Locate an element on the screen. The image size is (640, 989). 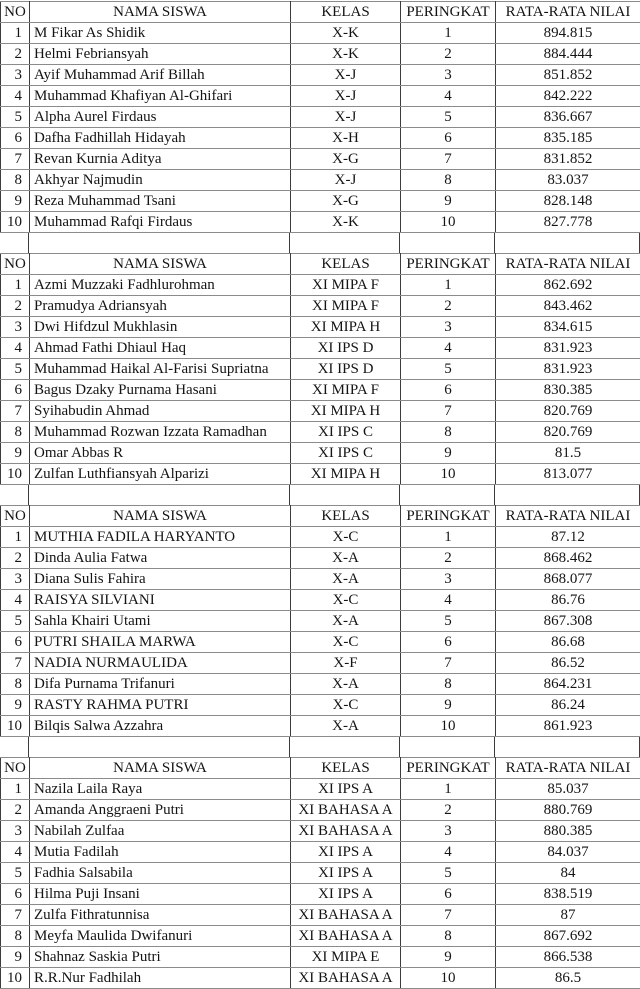
student-name-cell: Meyfa Maulida Dwifanuri is located at coordinates (160, 936).